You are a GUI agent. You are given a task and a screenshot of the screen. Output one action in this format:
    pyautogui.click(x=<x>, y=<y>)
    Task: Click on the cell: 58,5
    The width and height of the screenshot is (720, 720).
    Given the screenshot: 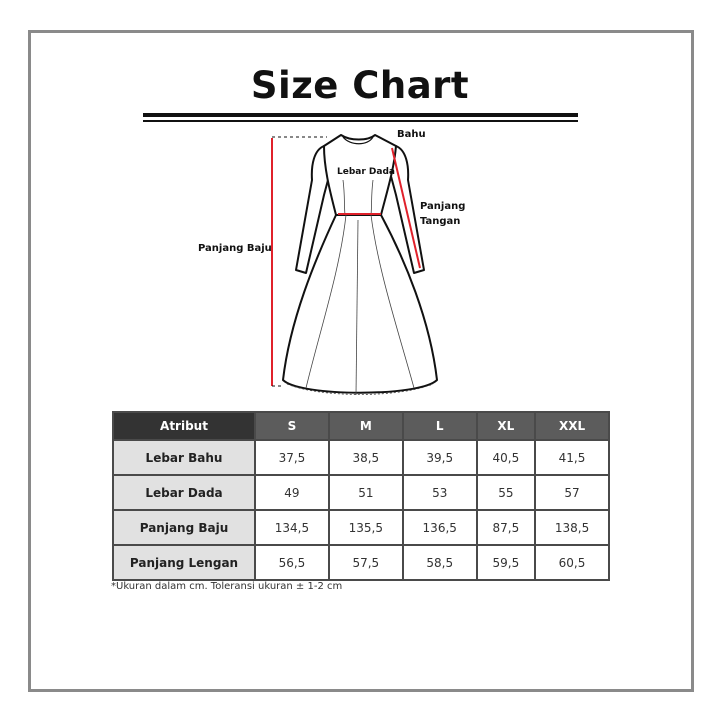 What is the action you would take?
    pyautogui.click(x=439, y=562)
    